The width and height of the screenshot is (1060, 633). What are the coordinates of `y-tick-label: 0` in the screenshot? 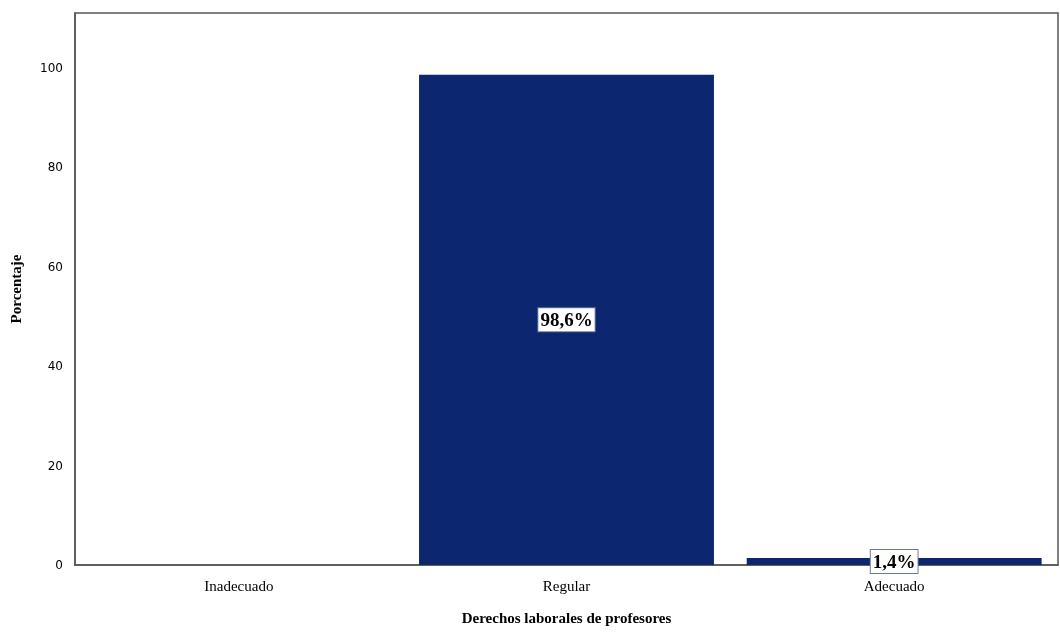 It's located at (59, 565).